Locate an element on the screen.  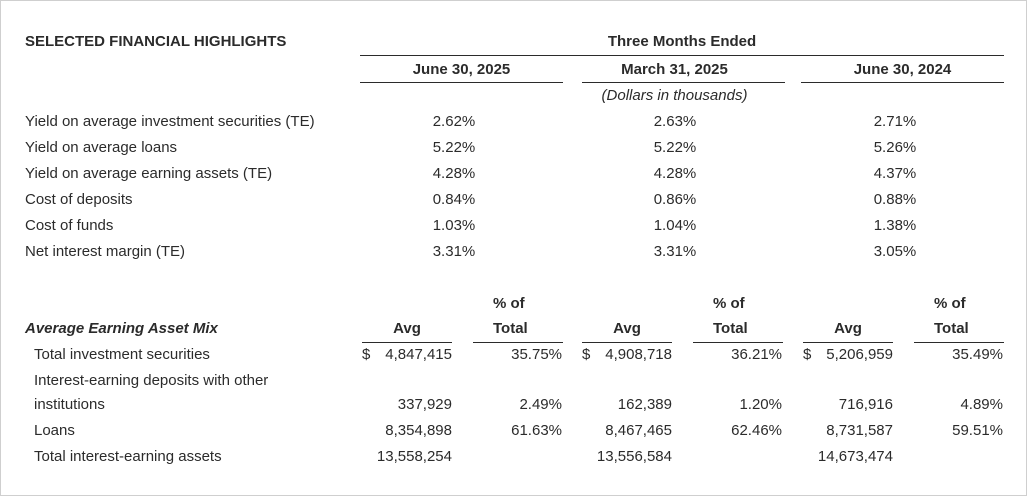
row-label: Loans is located at coordinates (54, 430).